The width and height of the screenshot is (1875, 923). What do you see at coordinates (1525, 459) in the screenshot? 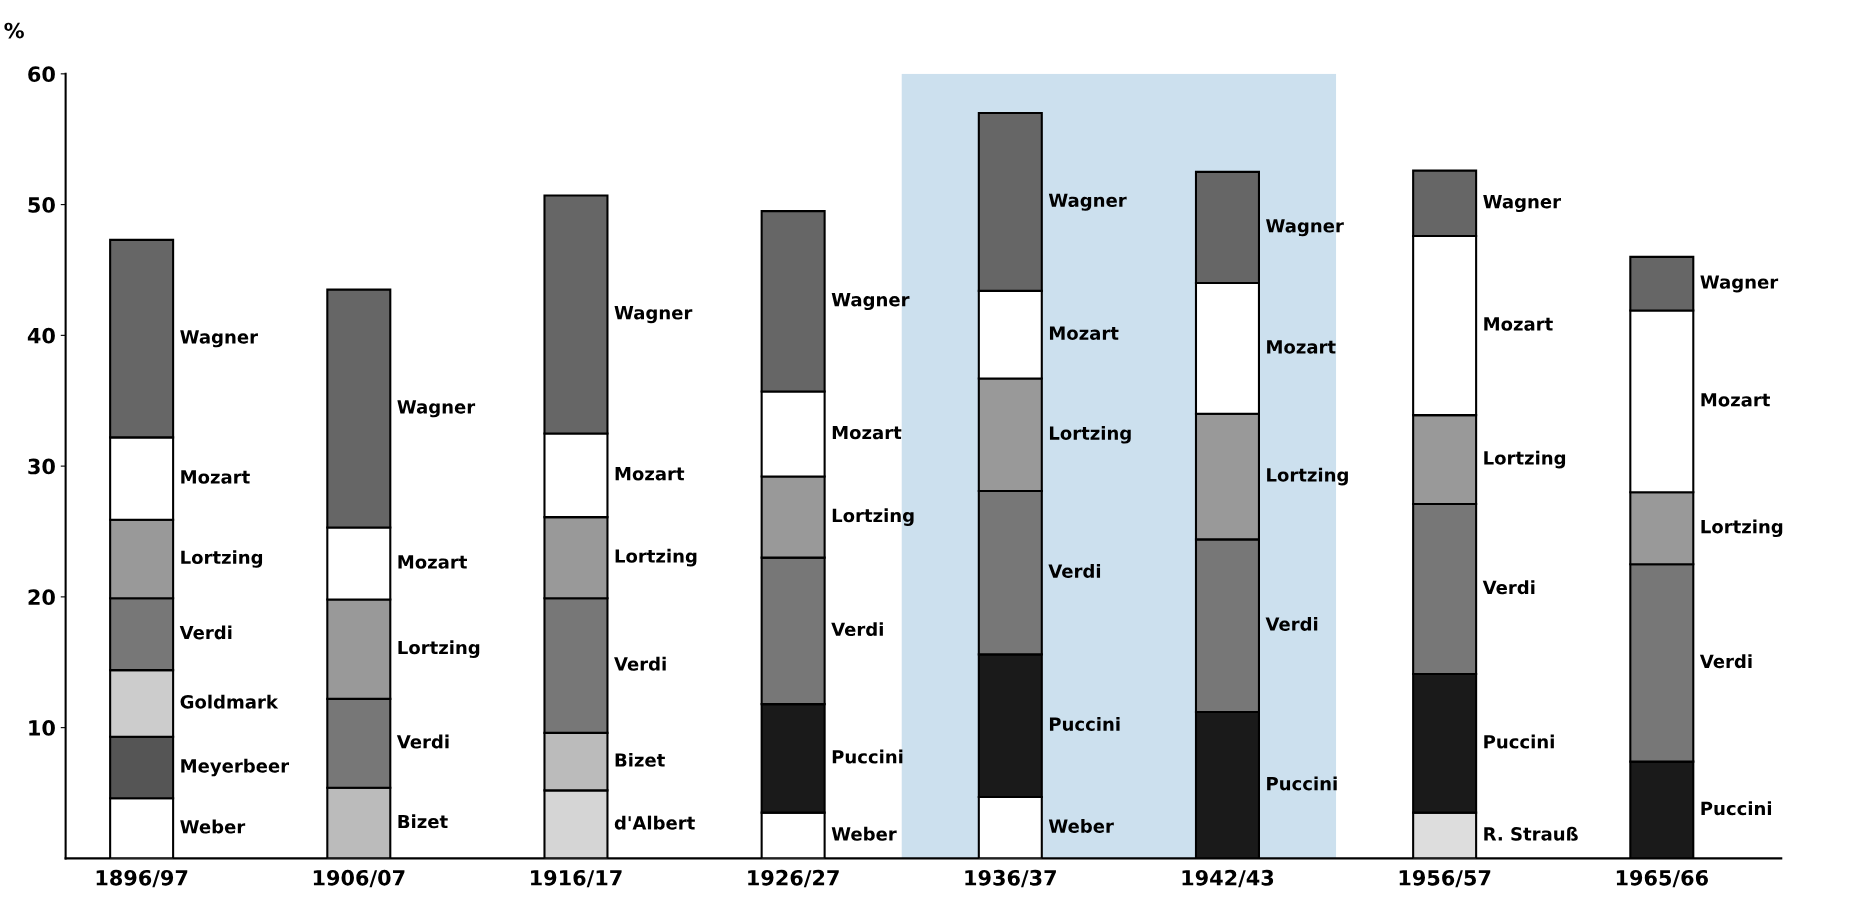
I see `series-label: Lortzing` at bounding box center [1525, 459].